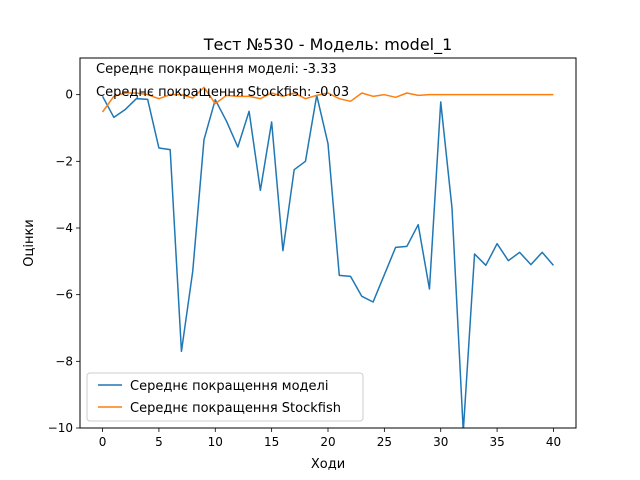 The image size is (640, 480). I want to click on y-axis-label: Оцінки, so click(29, 243).